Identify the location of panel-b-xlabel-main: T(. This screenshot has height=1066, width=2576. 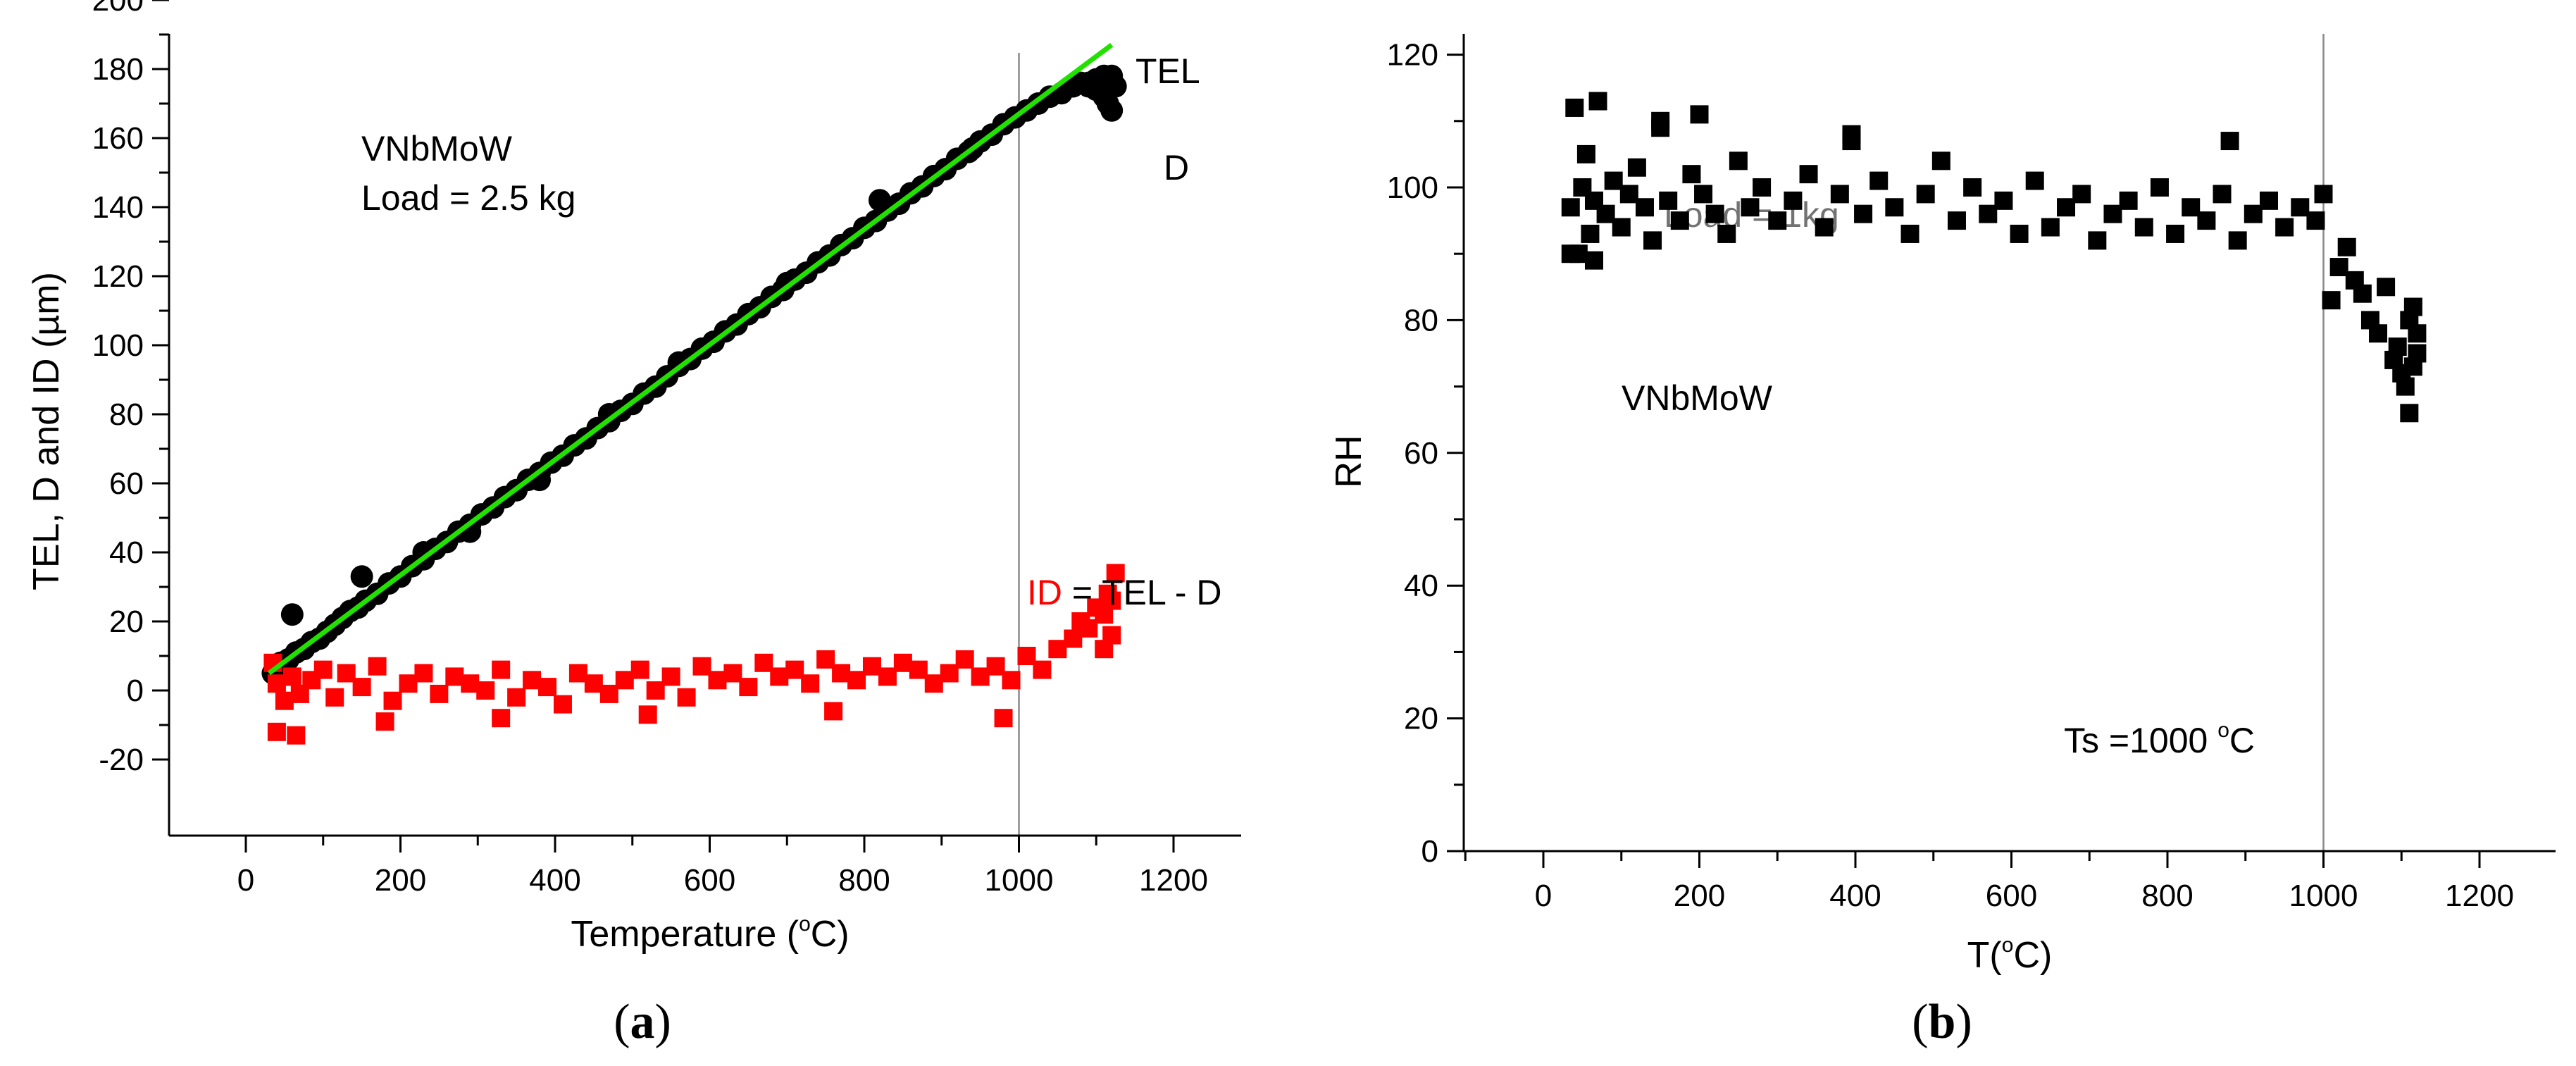
(1985, 955).